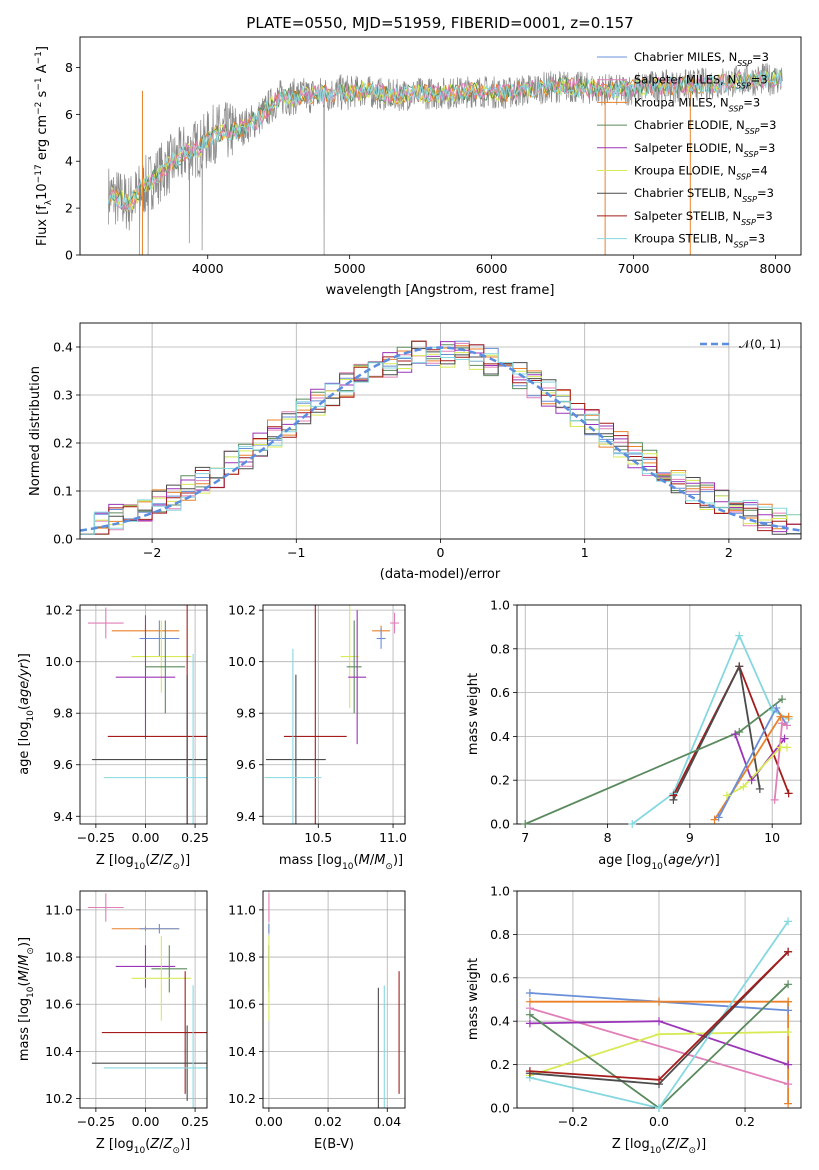 The image size is (819, 1170). I want to click on tick-label-x: 0, so click(441, 552).